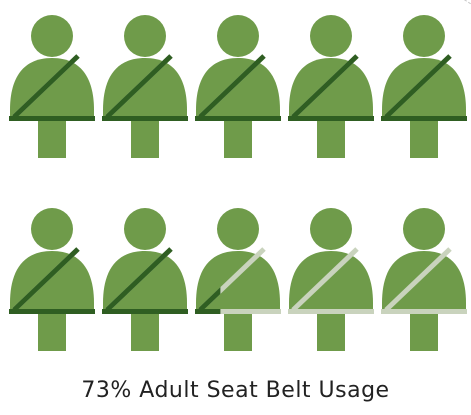 The image size is (471, 415). I want to click on chart-title: 73% Adult Seat Belt Usage, so click(235, 390).